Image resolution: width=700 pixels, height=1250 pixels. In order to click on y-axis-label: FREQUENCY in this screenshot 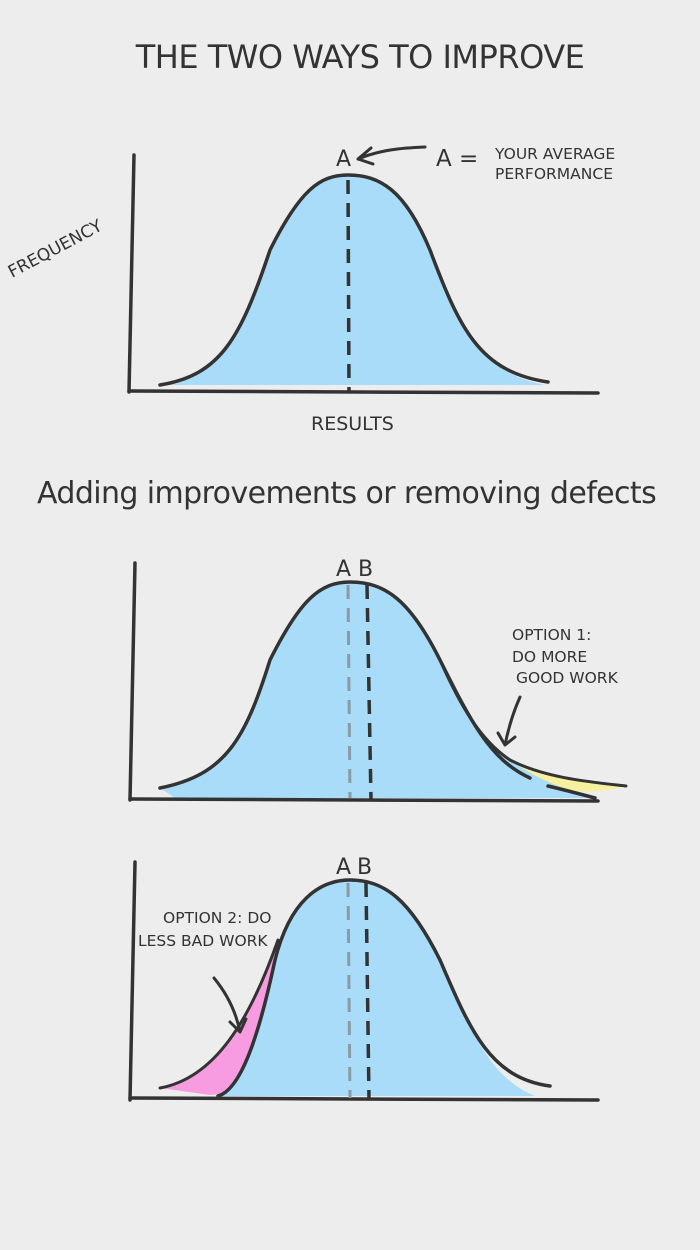, I will do `click(55, 249)`.